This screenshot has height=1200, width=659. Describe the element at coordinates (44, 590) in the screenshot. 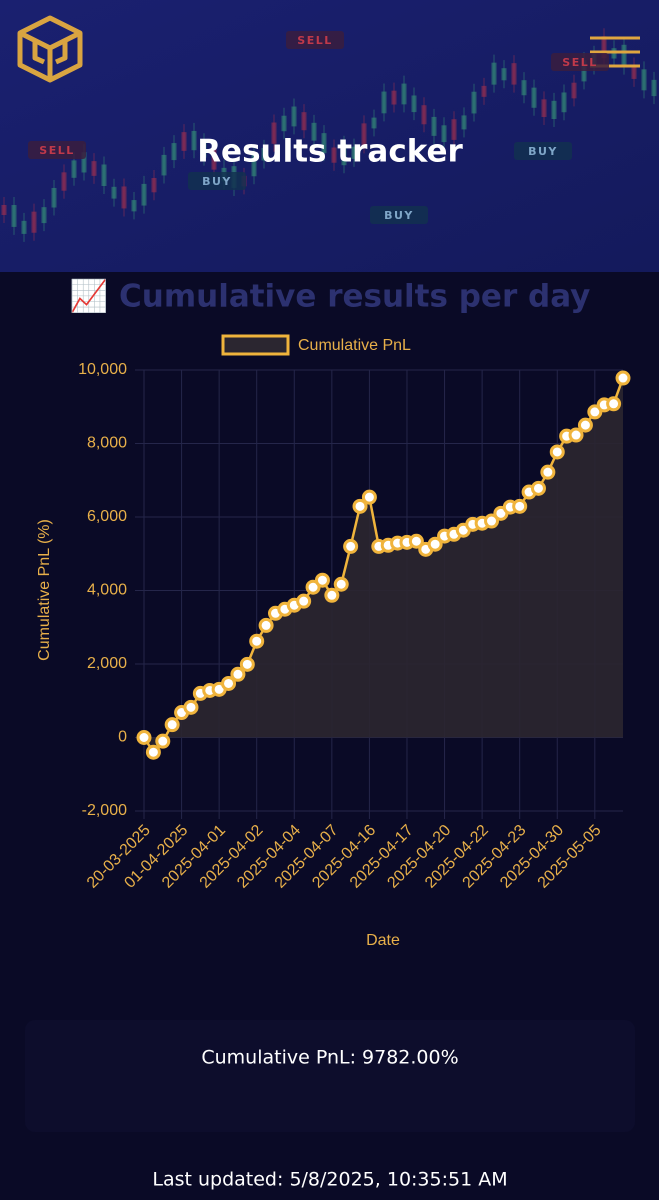

I see `y-axis-label: Cumulative PnL (%)` at that location.